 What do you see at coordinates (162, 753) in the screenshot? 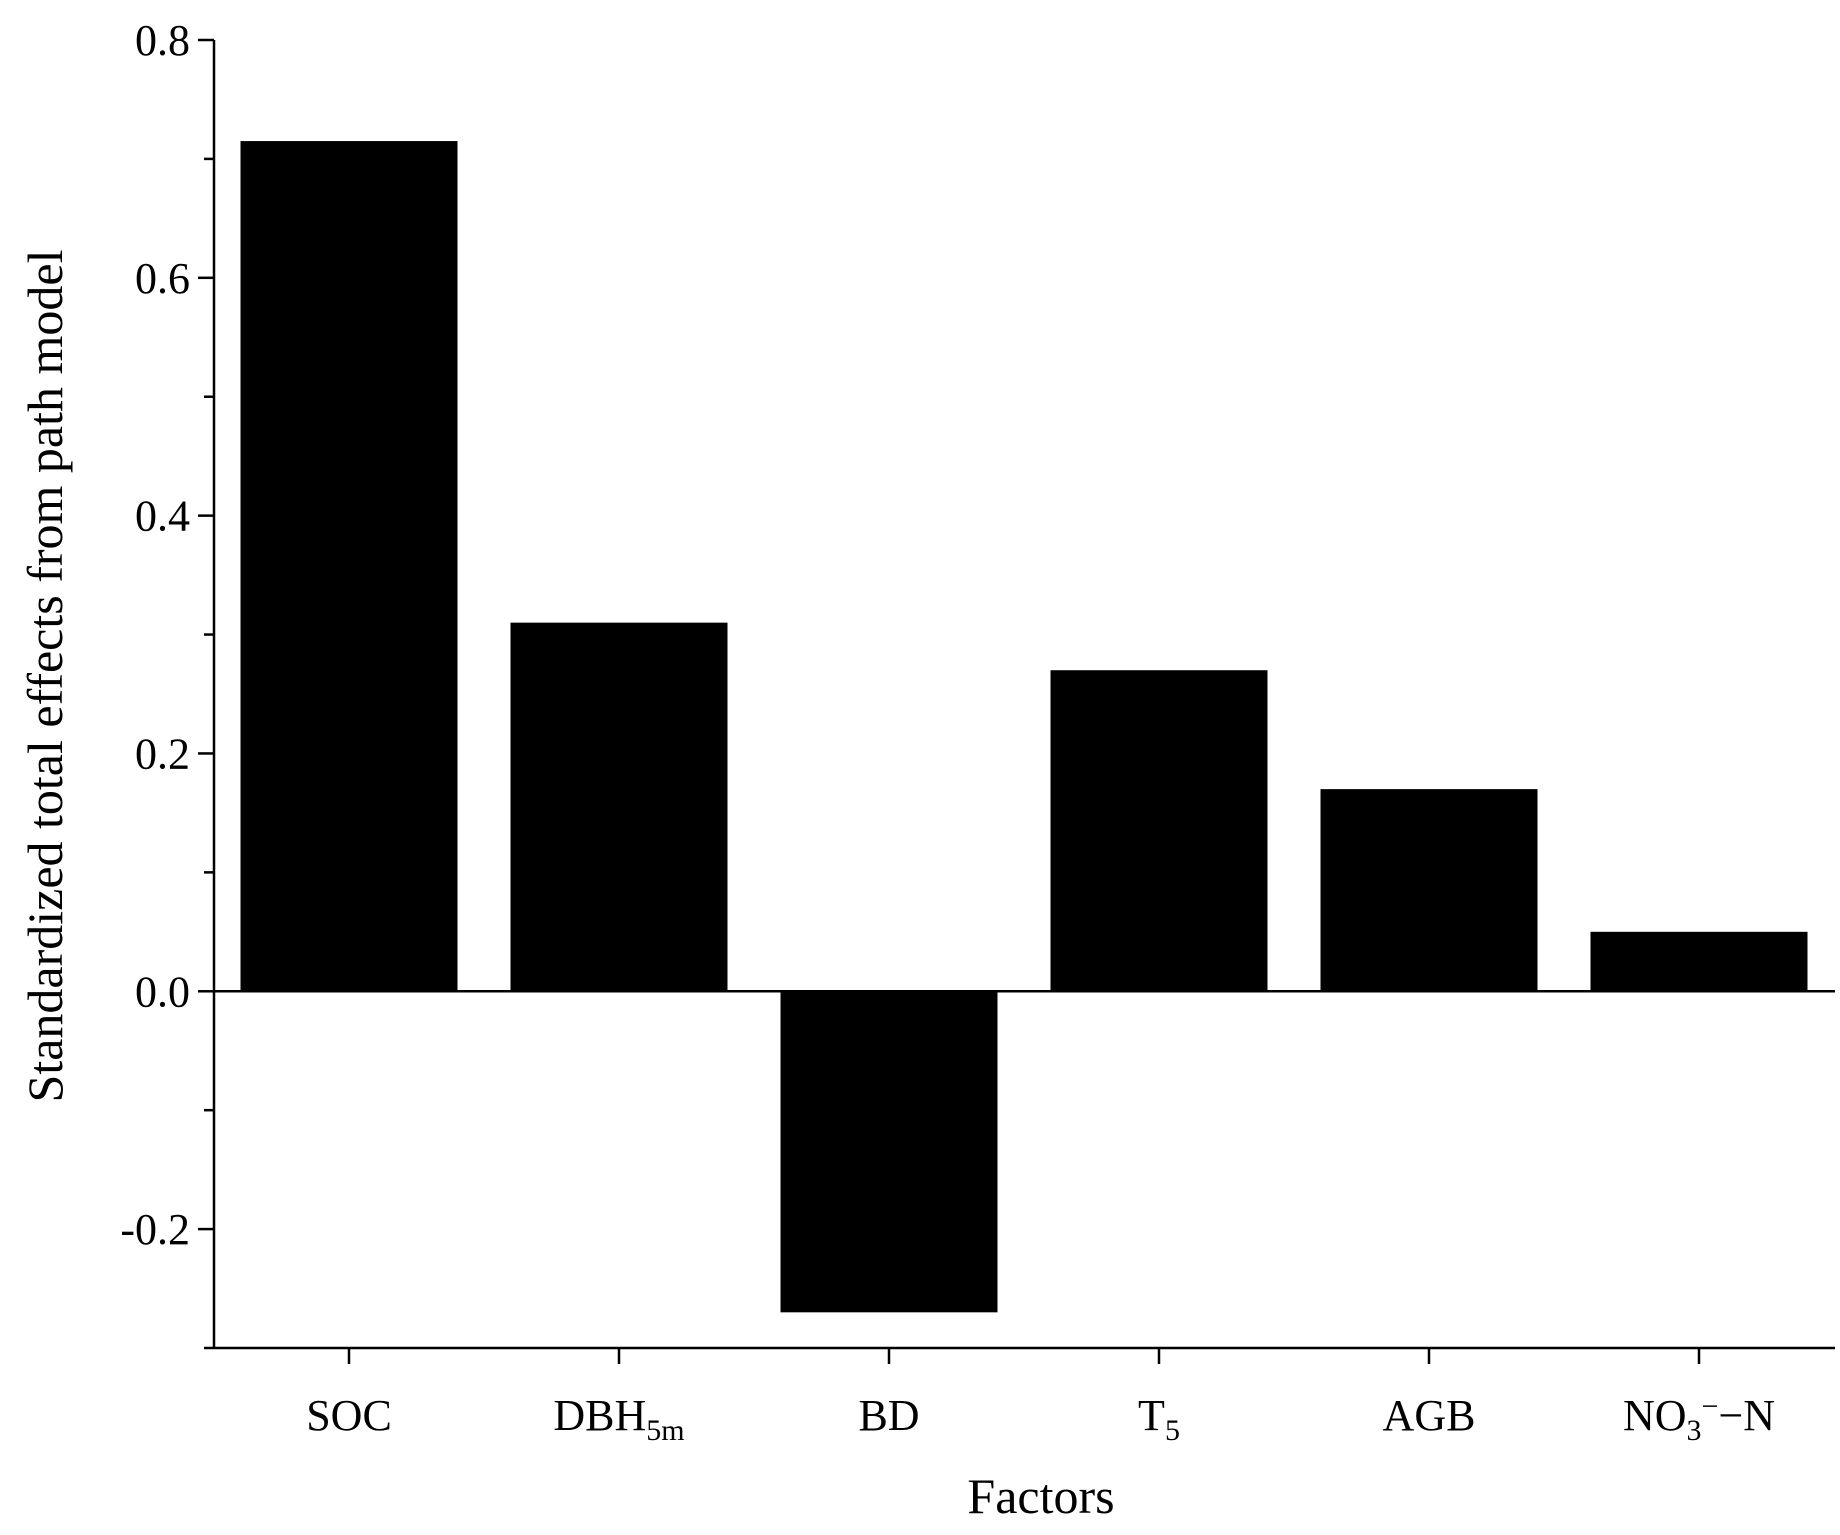
I see `y-tick-label: 0.2` at bounding box center [162, 753].